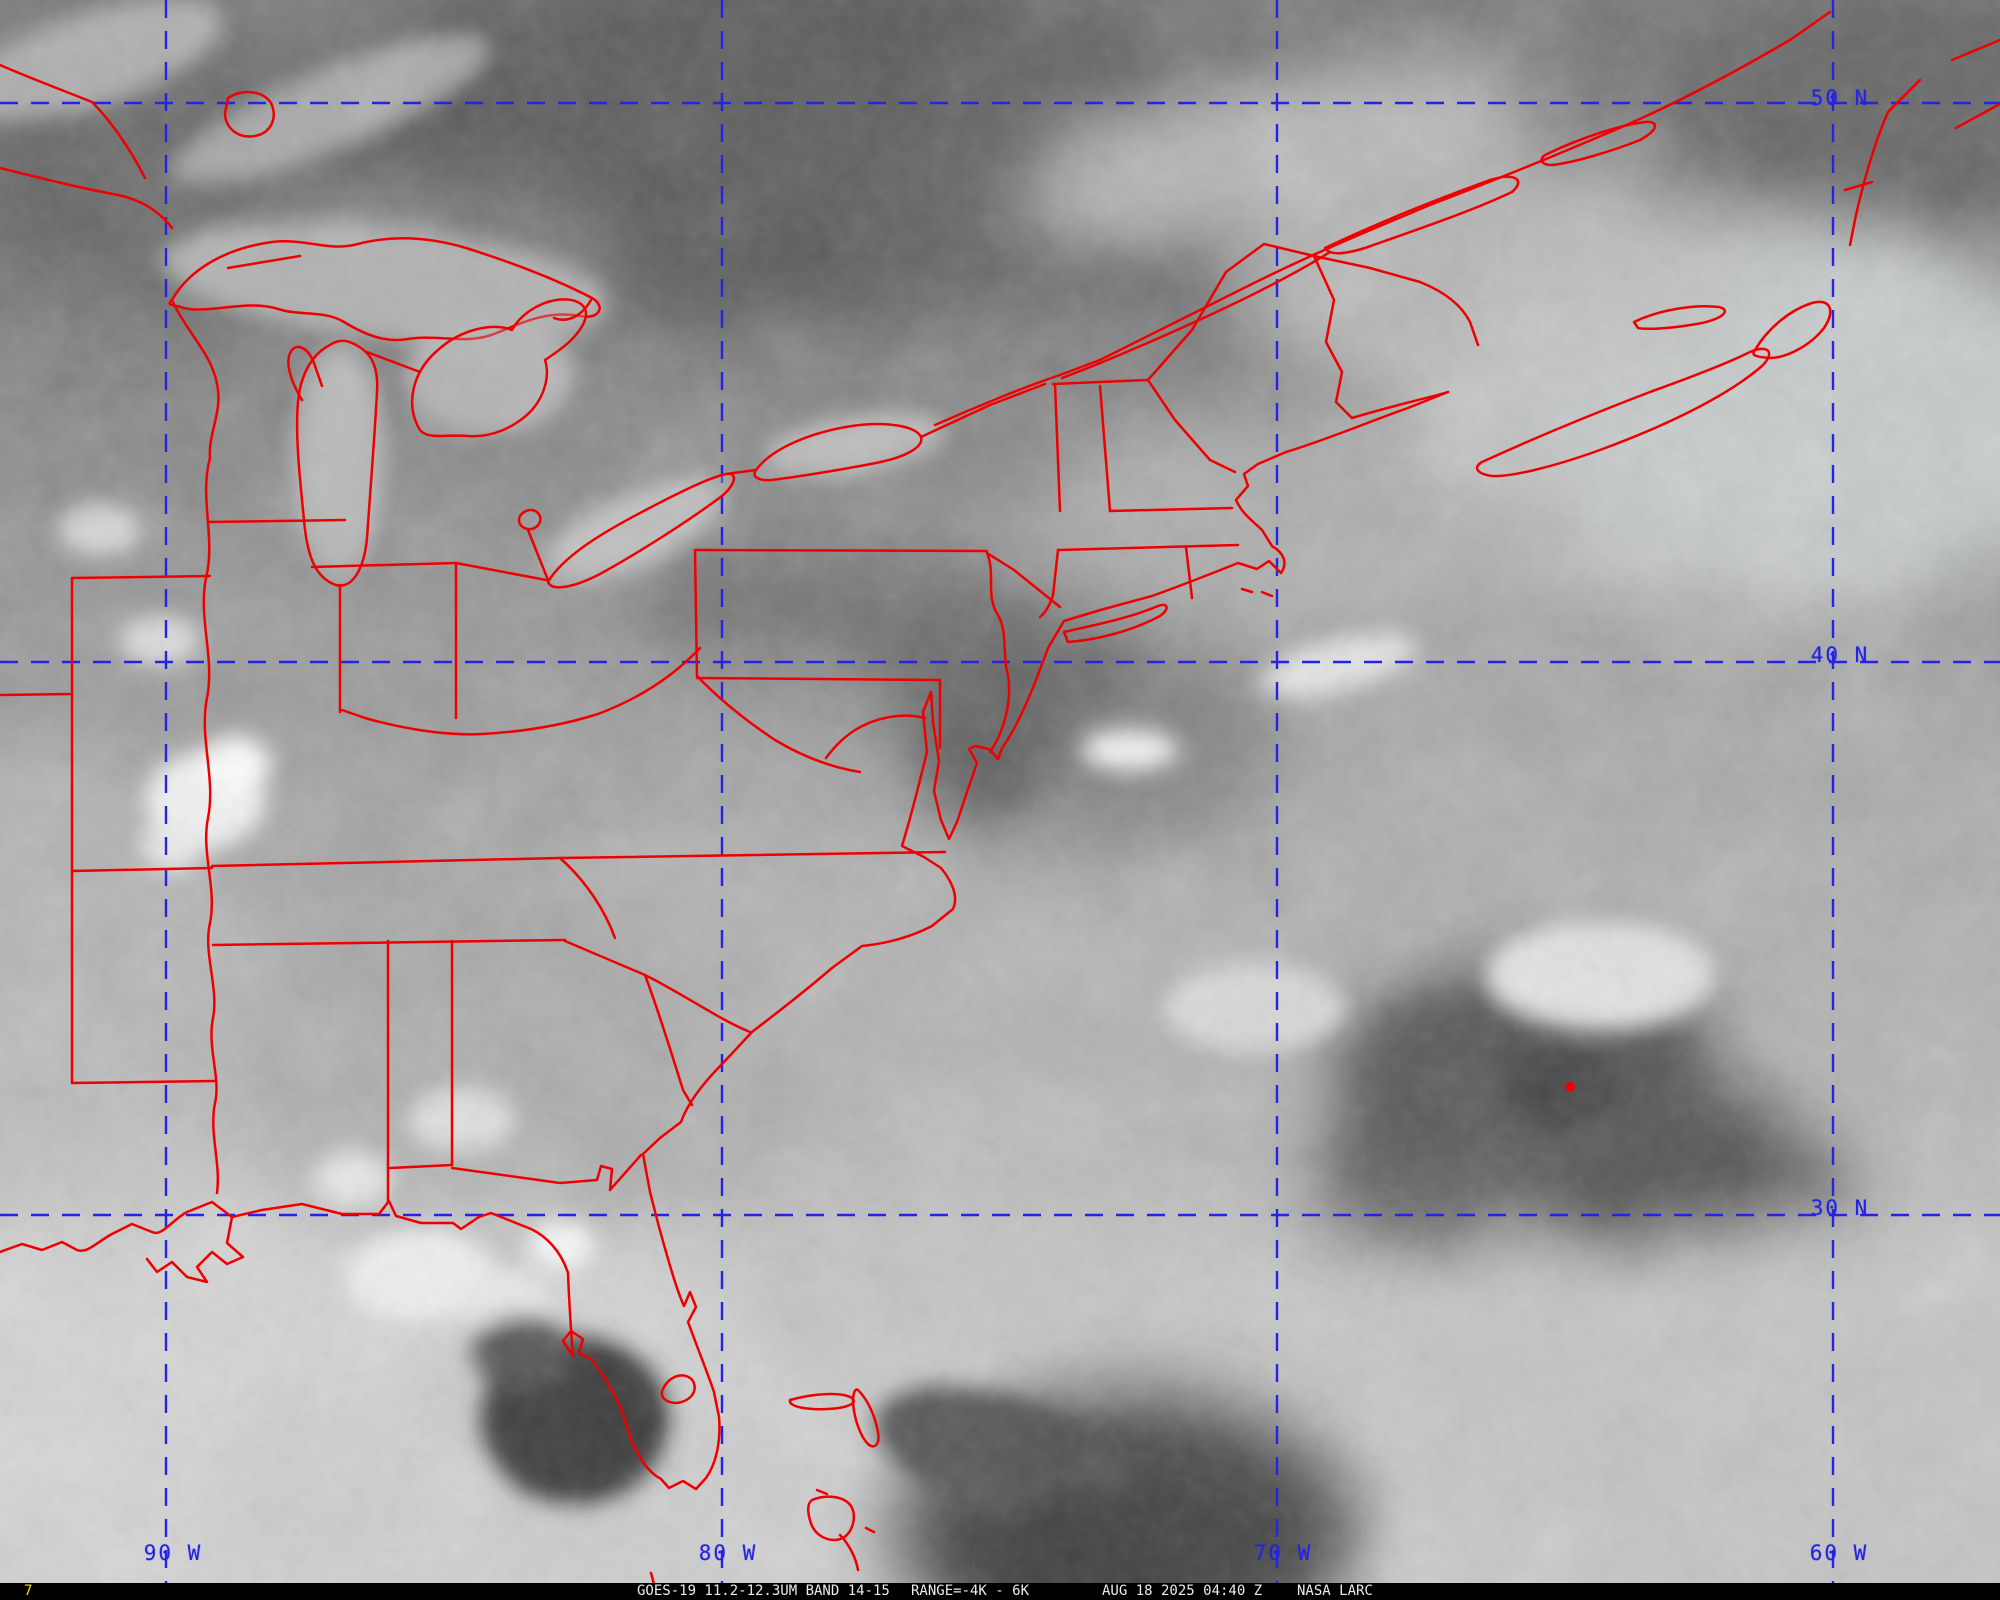 The width and height of the screenshot is (2000, 1600). Describe the element at coordinates (838, 452) in the screenshot. I see `lake-ontario` at that location.